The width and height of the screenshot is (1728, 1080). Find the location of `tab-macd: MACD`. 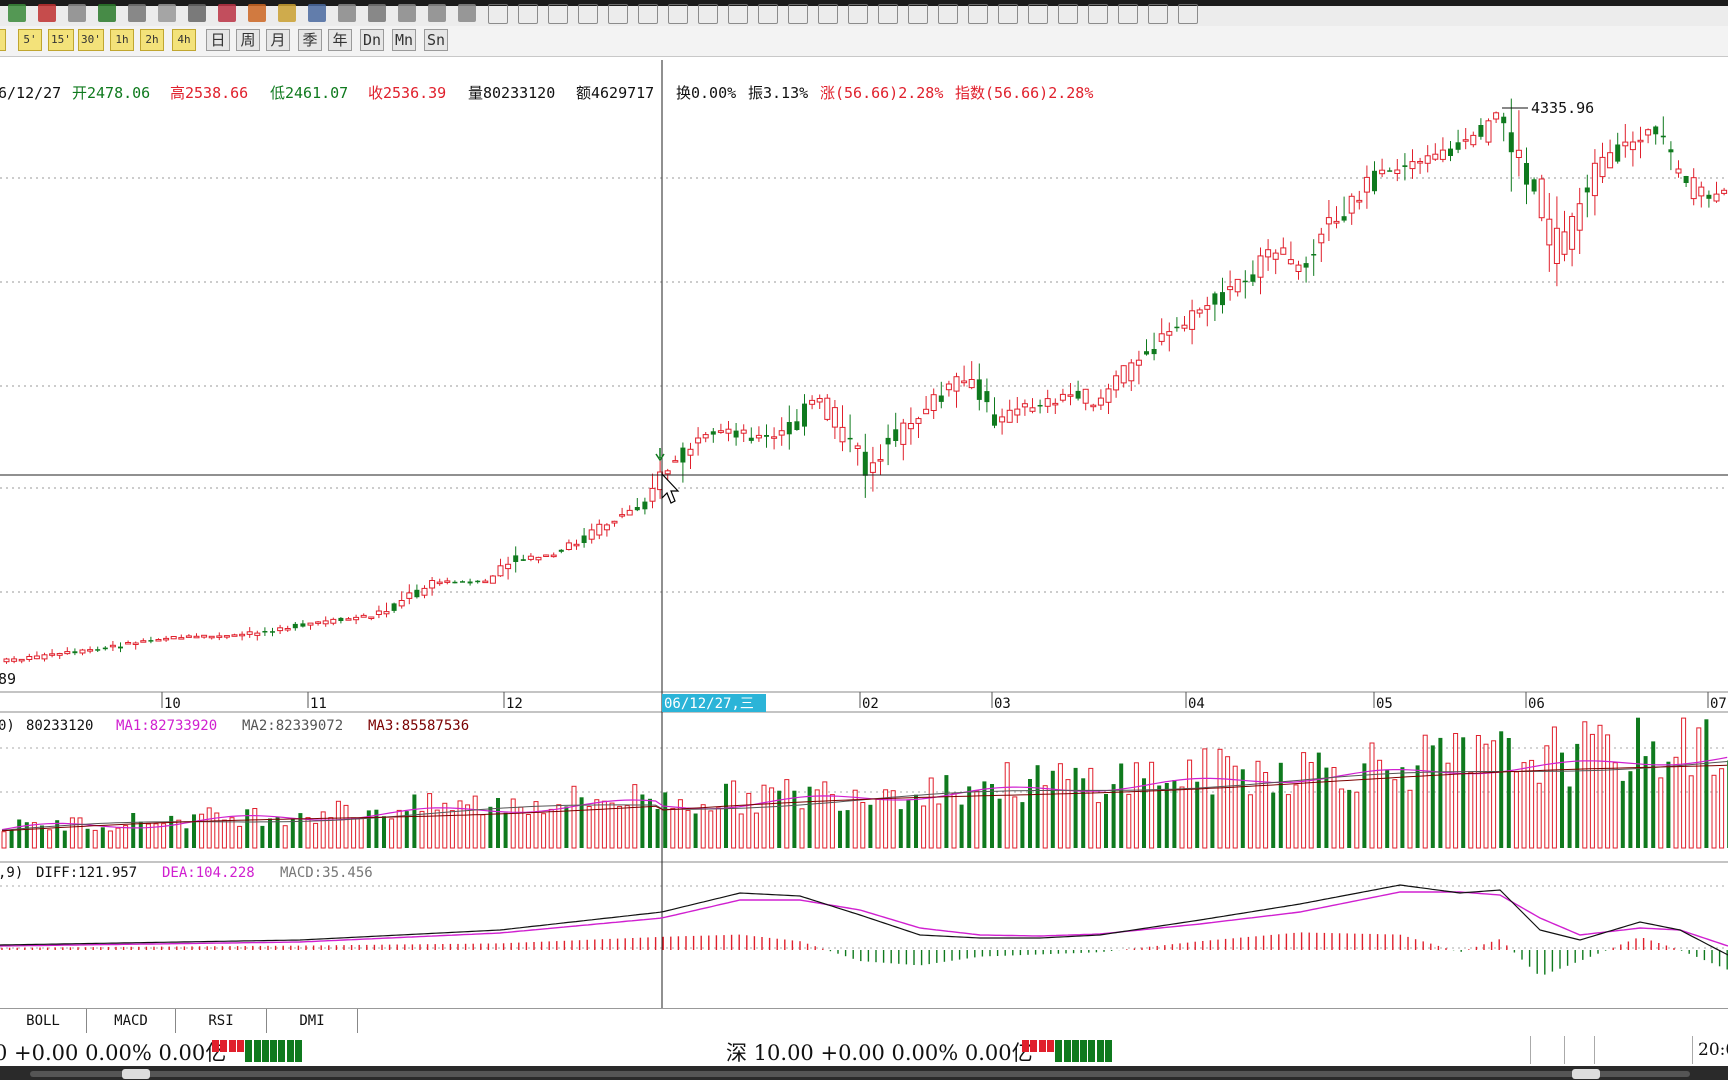

tab-macd: MACD is located at coordinates (131, 1021).